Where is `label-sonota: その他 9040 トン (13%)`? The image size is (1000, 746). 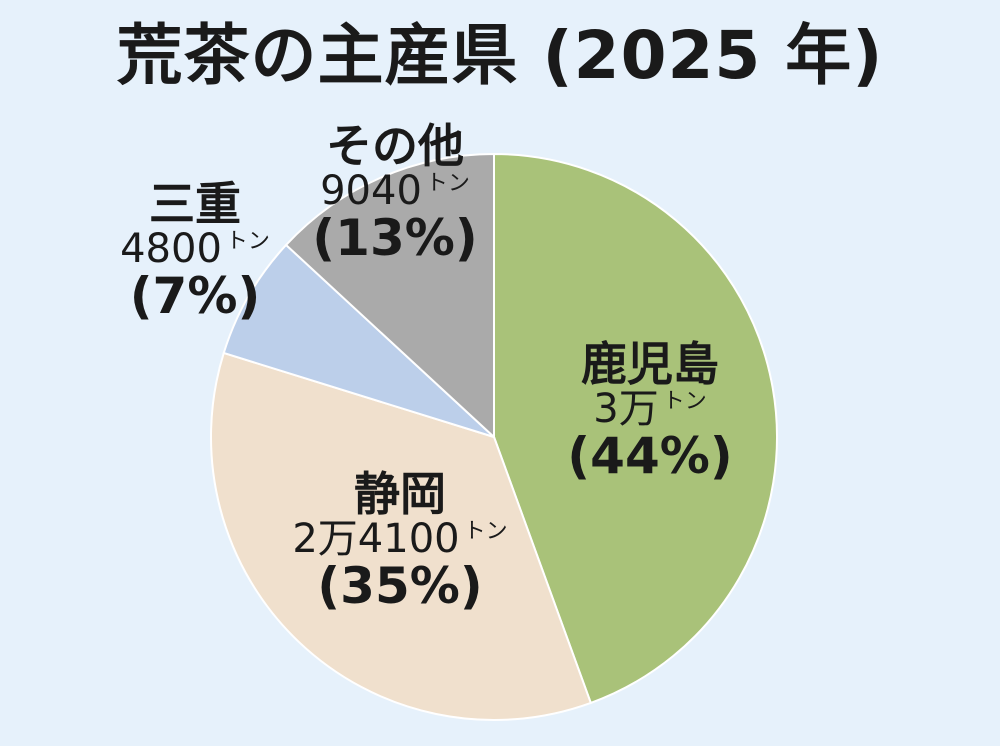 label-sonota: その他 9040 トン (13%) is located at coordinates (395, 193).